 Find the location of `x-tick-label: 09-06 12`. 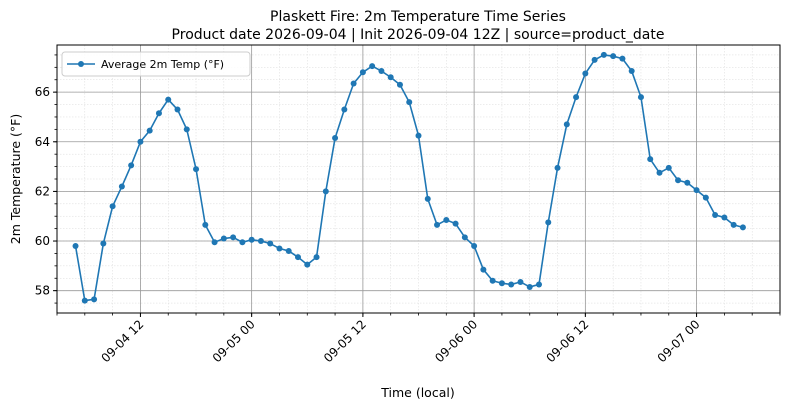

x-tick-label: 09-06 12 is located at coordinates (567, 341).